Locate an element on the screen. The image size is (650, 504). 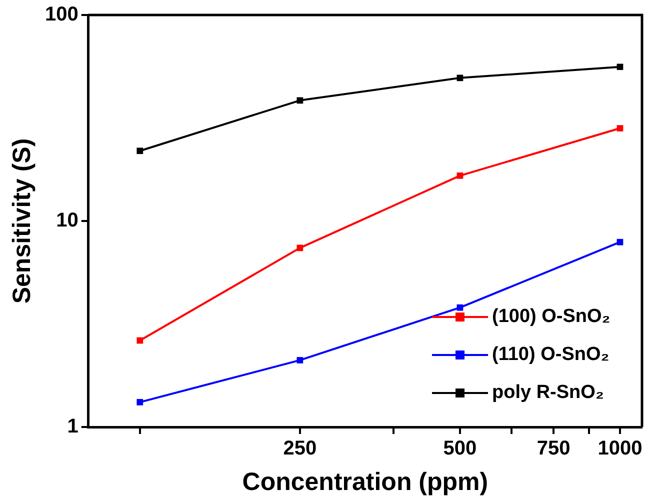
x-tick-label: 500 is located at coordinates (460, 449).